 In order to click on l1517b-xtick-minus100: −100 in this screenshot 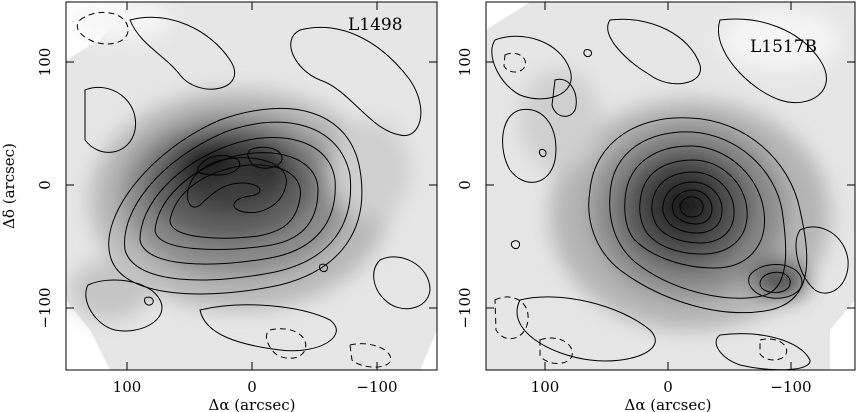, I will do `click(790, 387)`.